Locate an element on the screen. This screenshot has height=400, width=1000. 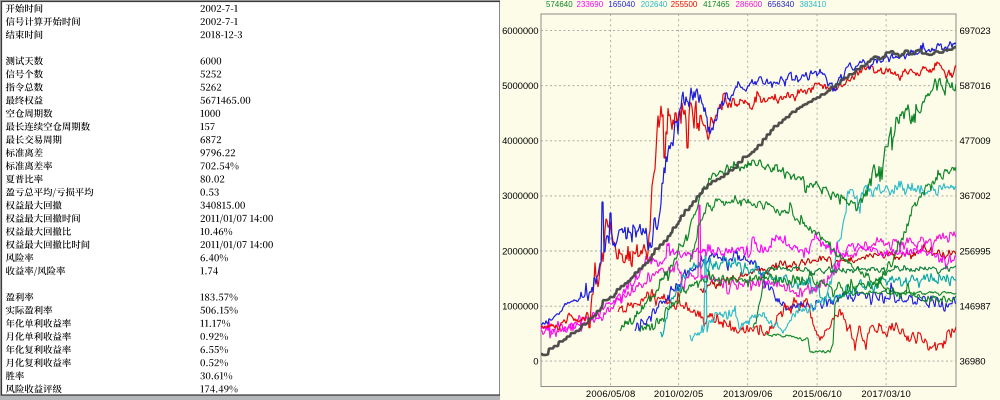
svg-text: 656340 is located at coordinates (781, 4).